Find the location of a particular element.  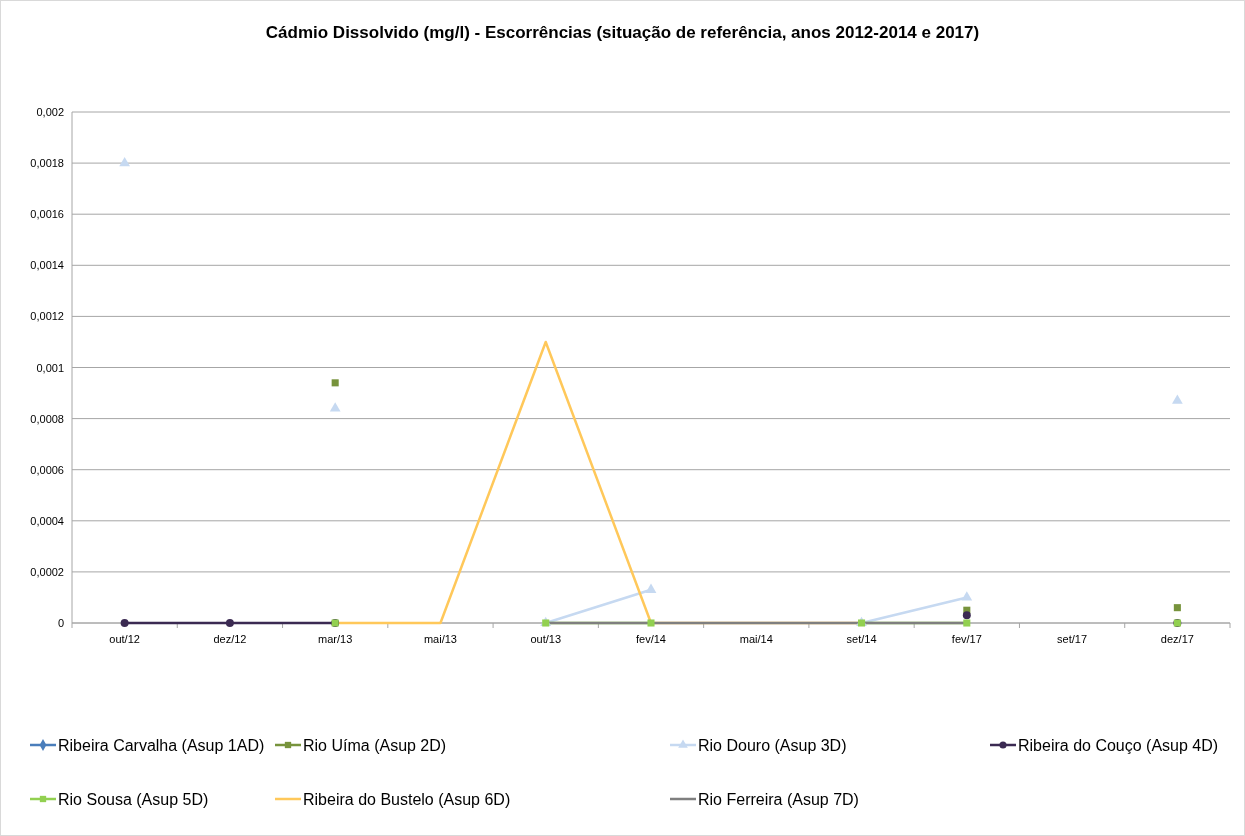

legend-label: Rio Ferreira (Asup 7D) is located at coordinates (778, 799).